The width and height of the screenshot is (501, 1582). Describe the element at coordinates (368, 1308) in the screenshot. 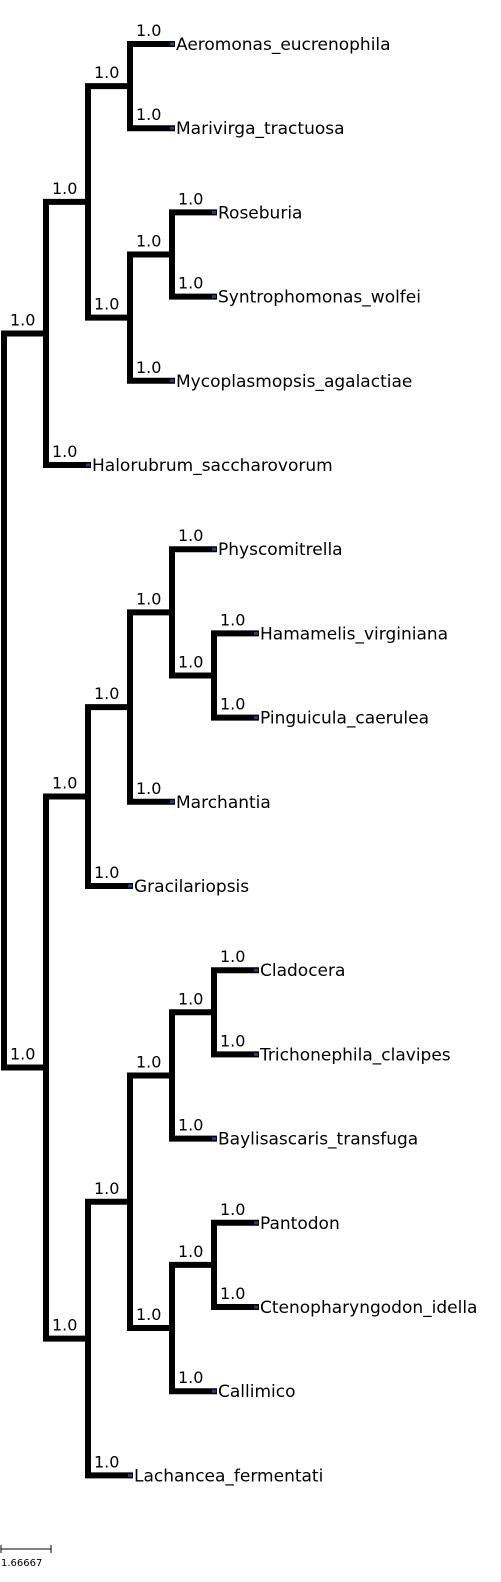

I see `taxon-label: Ctenopharyngodon_idella` at that location.